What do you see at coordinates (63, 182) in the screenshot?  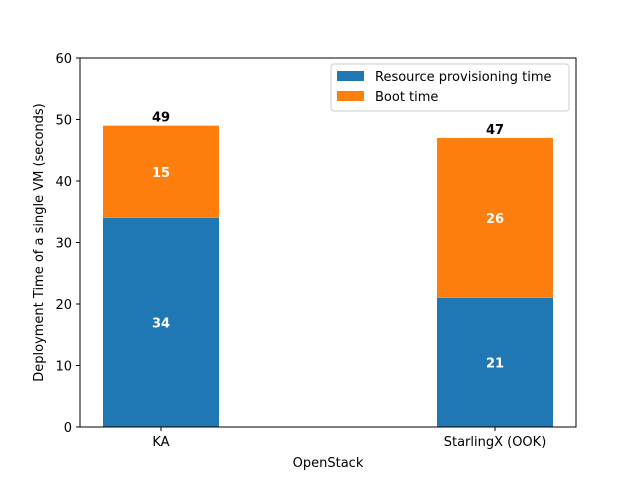 I see `y-tick-label: 40` at bounding box center [63, 182].